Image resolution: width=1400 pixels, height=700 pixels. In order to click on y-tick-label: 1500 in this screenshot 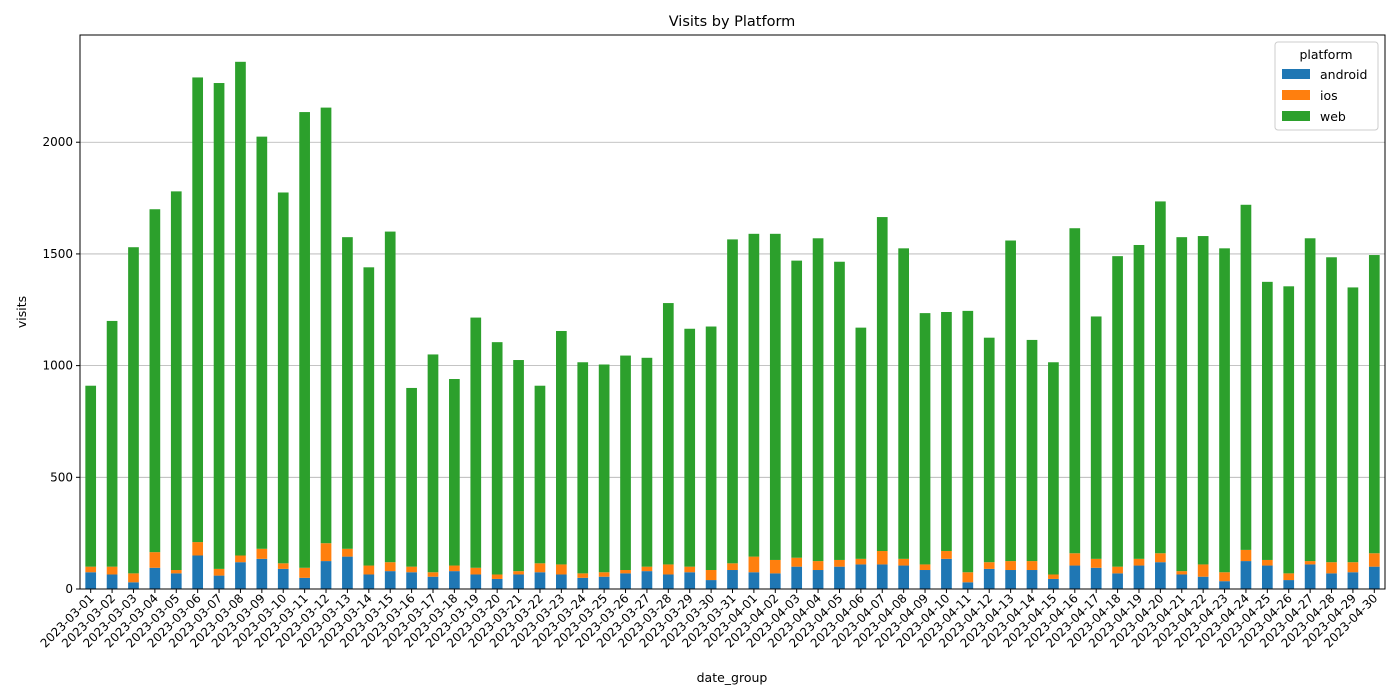, I will do `click(57, 254)`.